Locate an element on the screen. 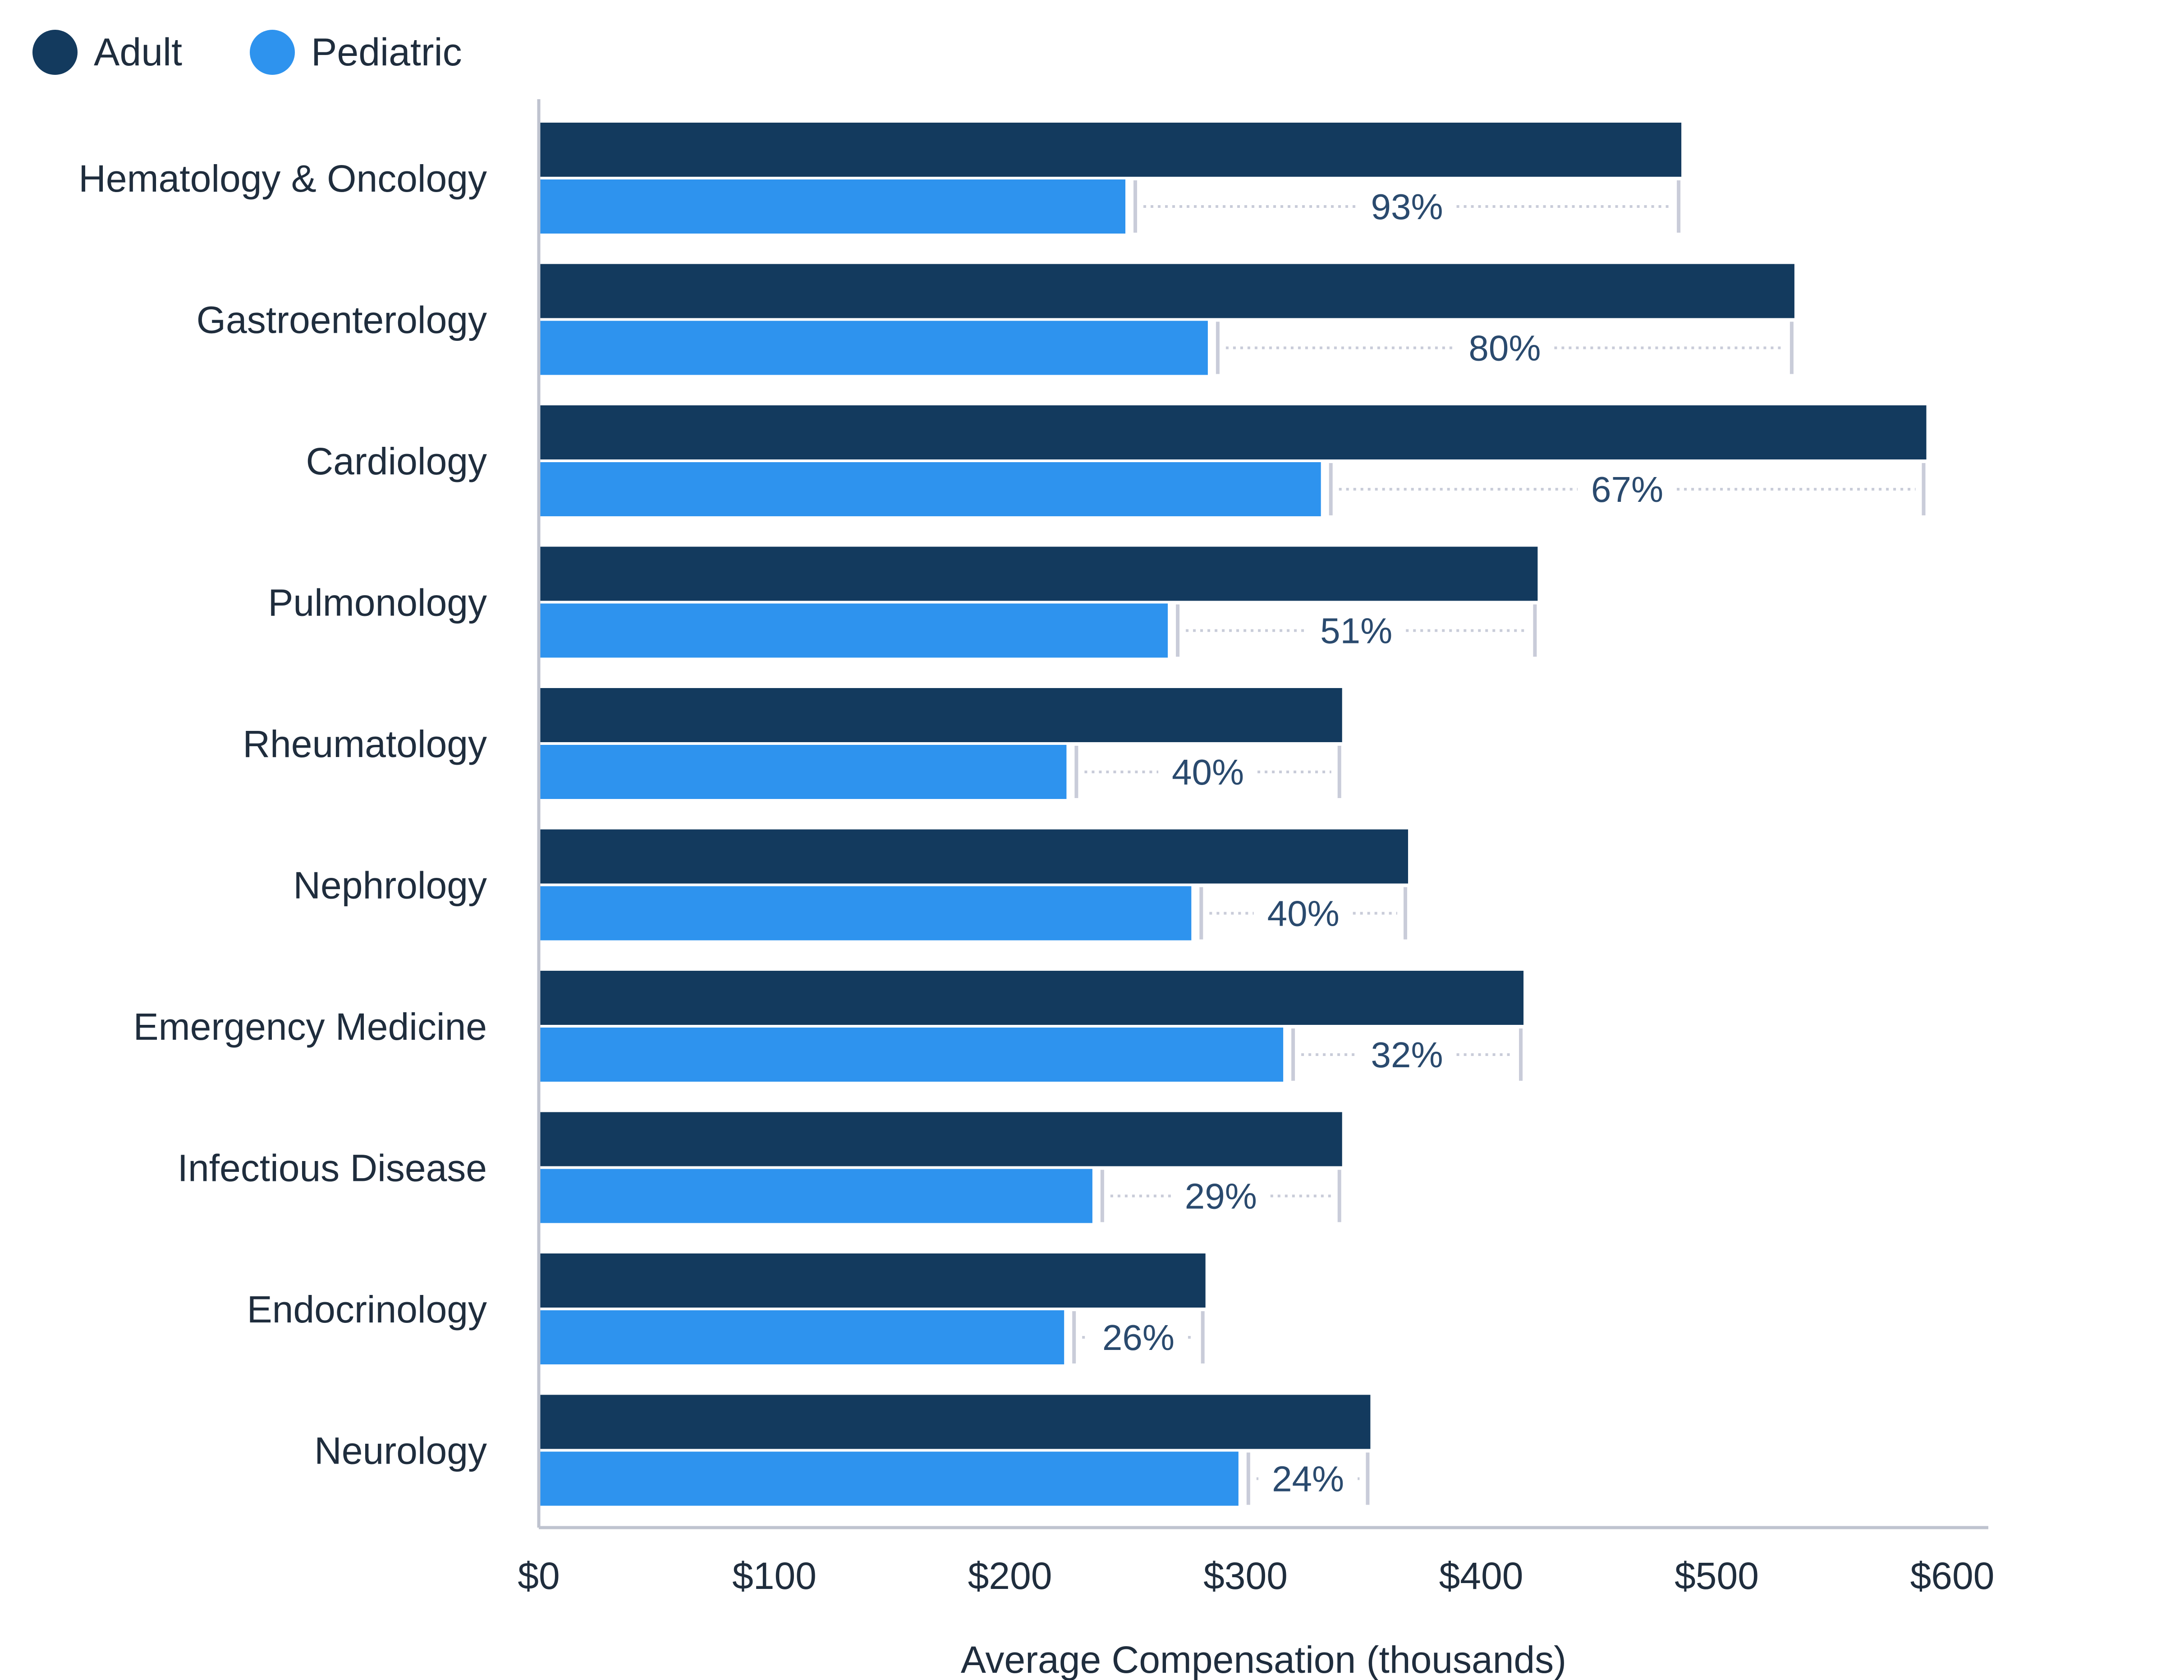  x-tick-label: $500 is located at coordinates (1717, 1576).